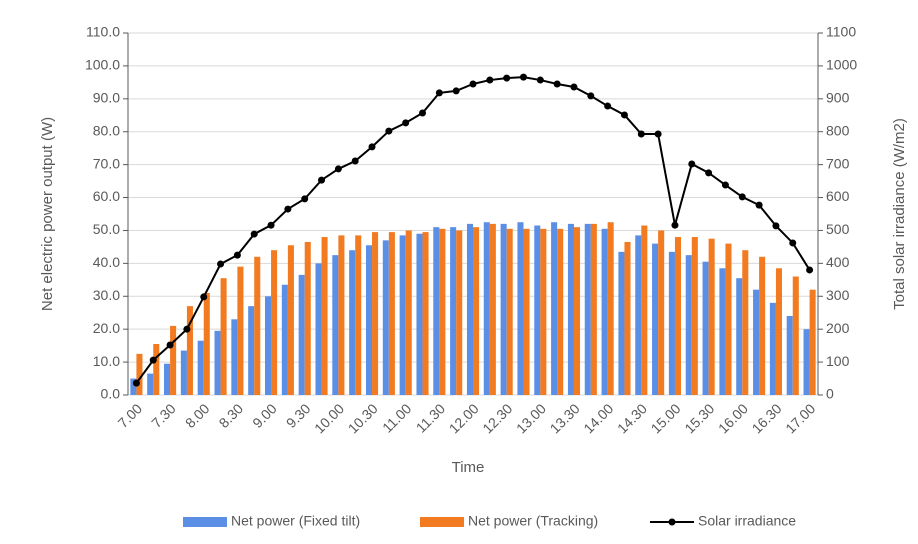  Describe the element at coordinates (106, 98) in the screenshot. I see `y-tick-label: 90.0` at that location.